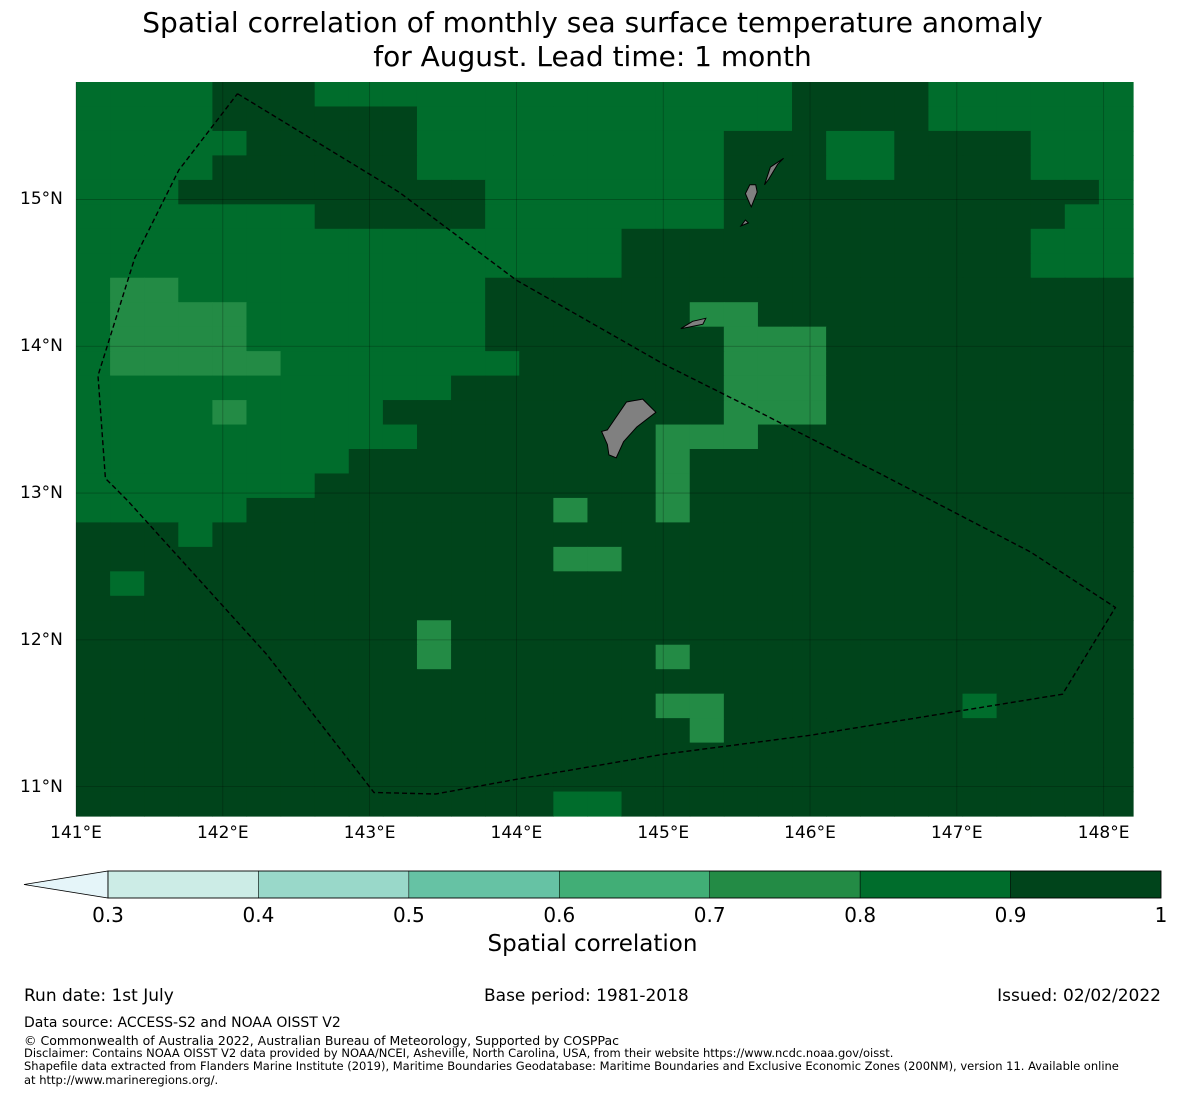 The width and height of the screenshot is (1185, 1095). I want to click on colorbar-tick-label: 0.7, so click(709, 915).